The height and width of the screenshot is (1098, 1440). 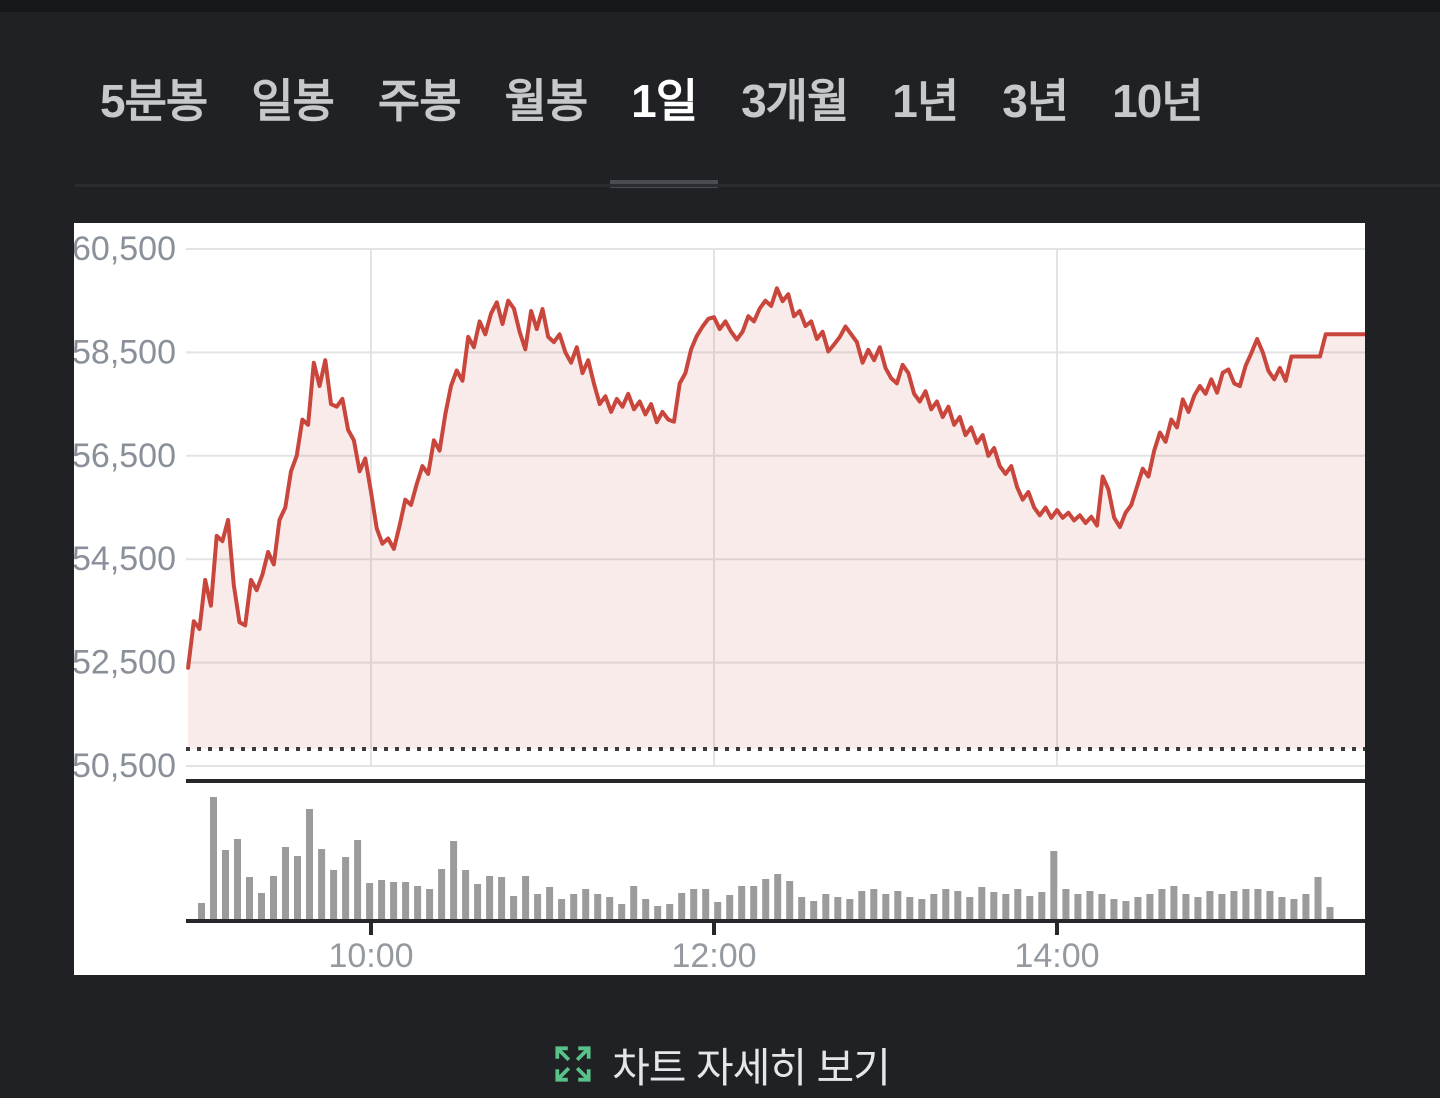 What do you see at coordinates (720, 6) in the screenshot?
I see `status-bar-strip` at bounding box center [720, 6].